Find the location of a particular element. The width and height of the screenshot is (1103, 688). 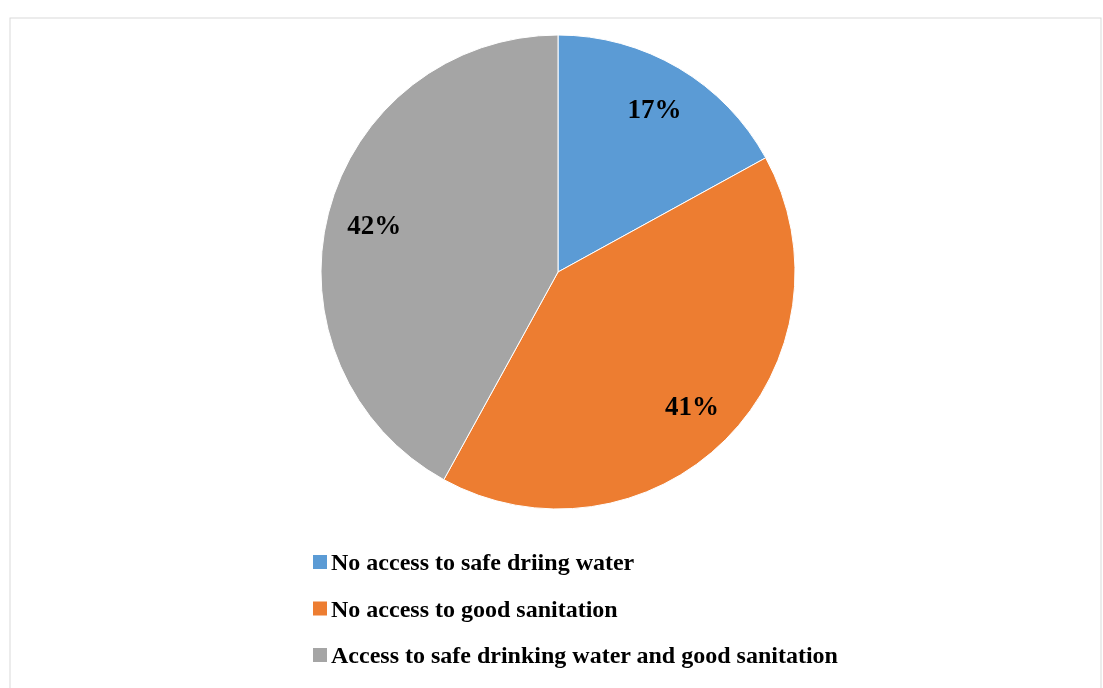

legend-label: No access to safe driing water is located at coordinates (483, 562).